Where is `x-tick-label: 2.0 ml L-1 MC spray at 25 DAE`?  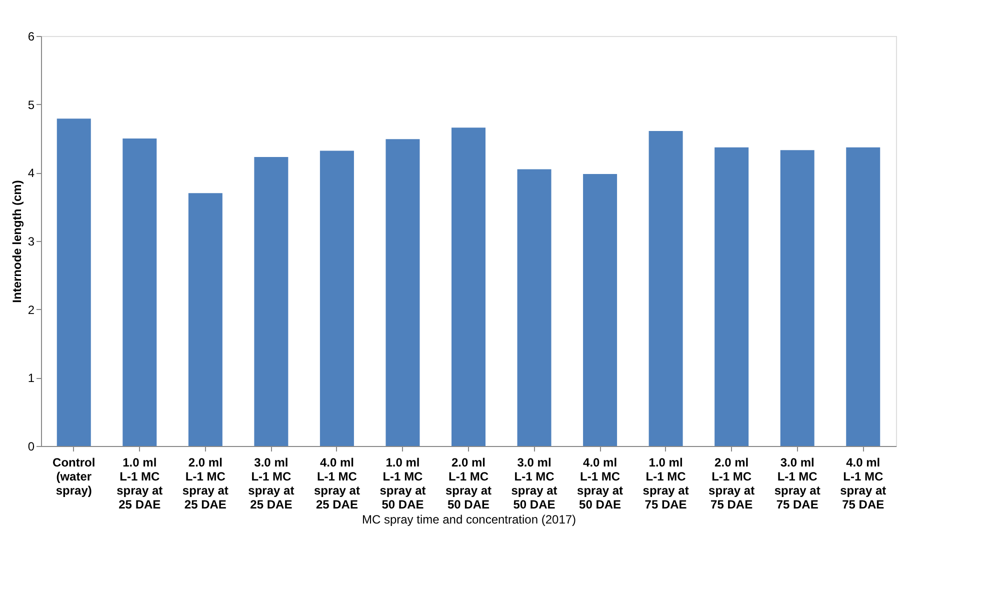 x-tick-label: 2.0 ml L-1 MC spray at 25 DAE is located at coordinates (205, 484).